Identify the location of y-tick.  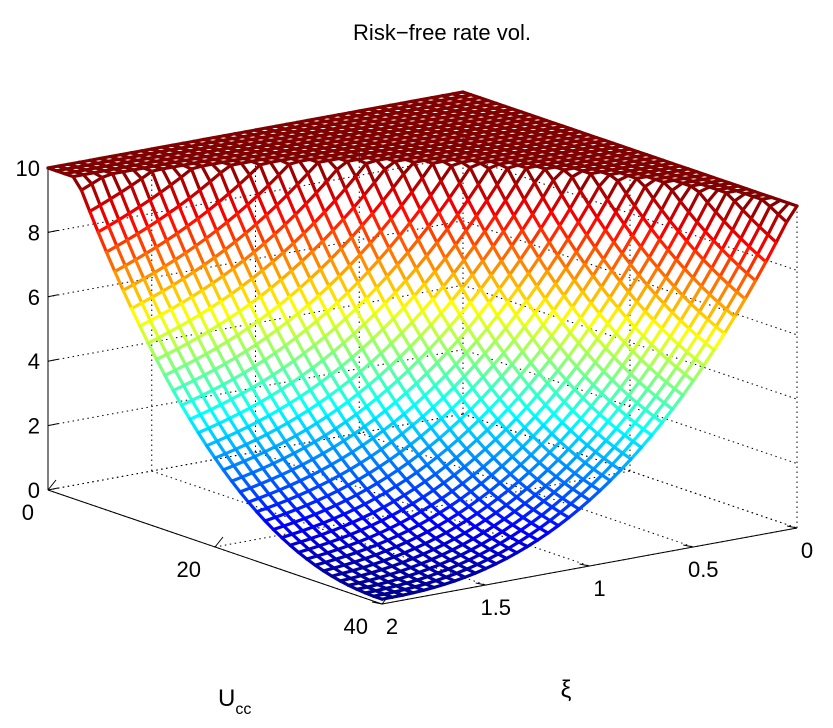
(584, 565).